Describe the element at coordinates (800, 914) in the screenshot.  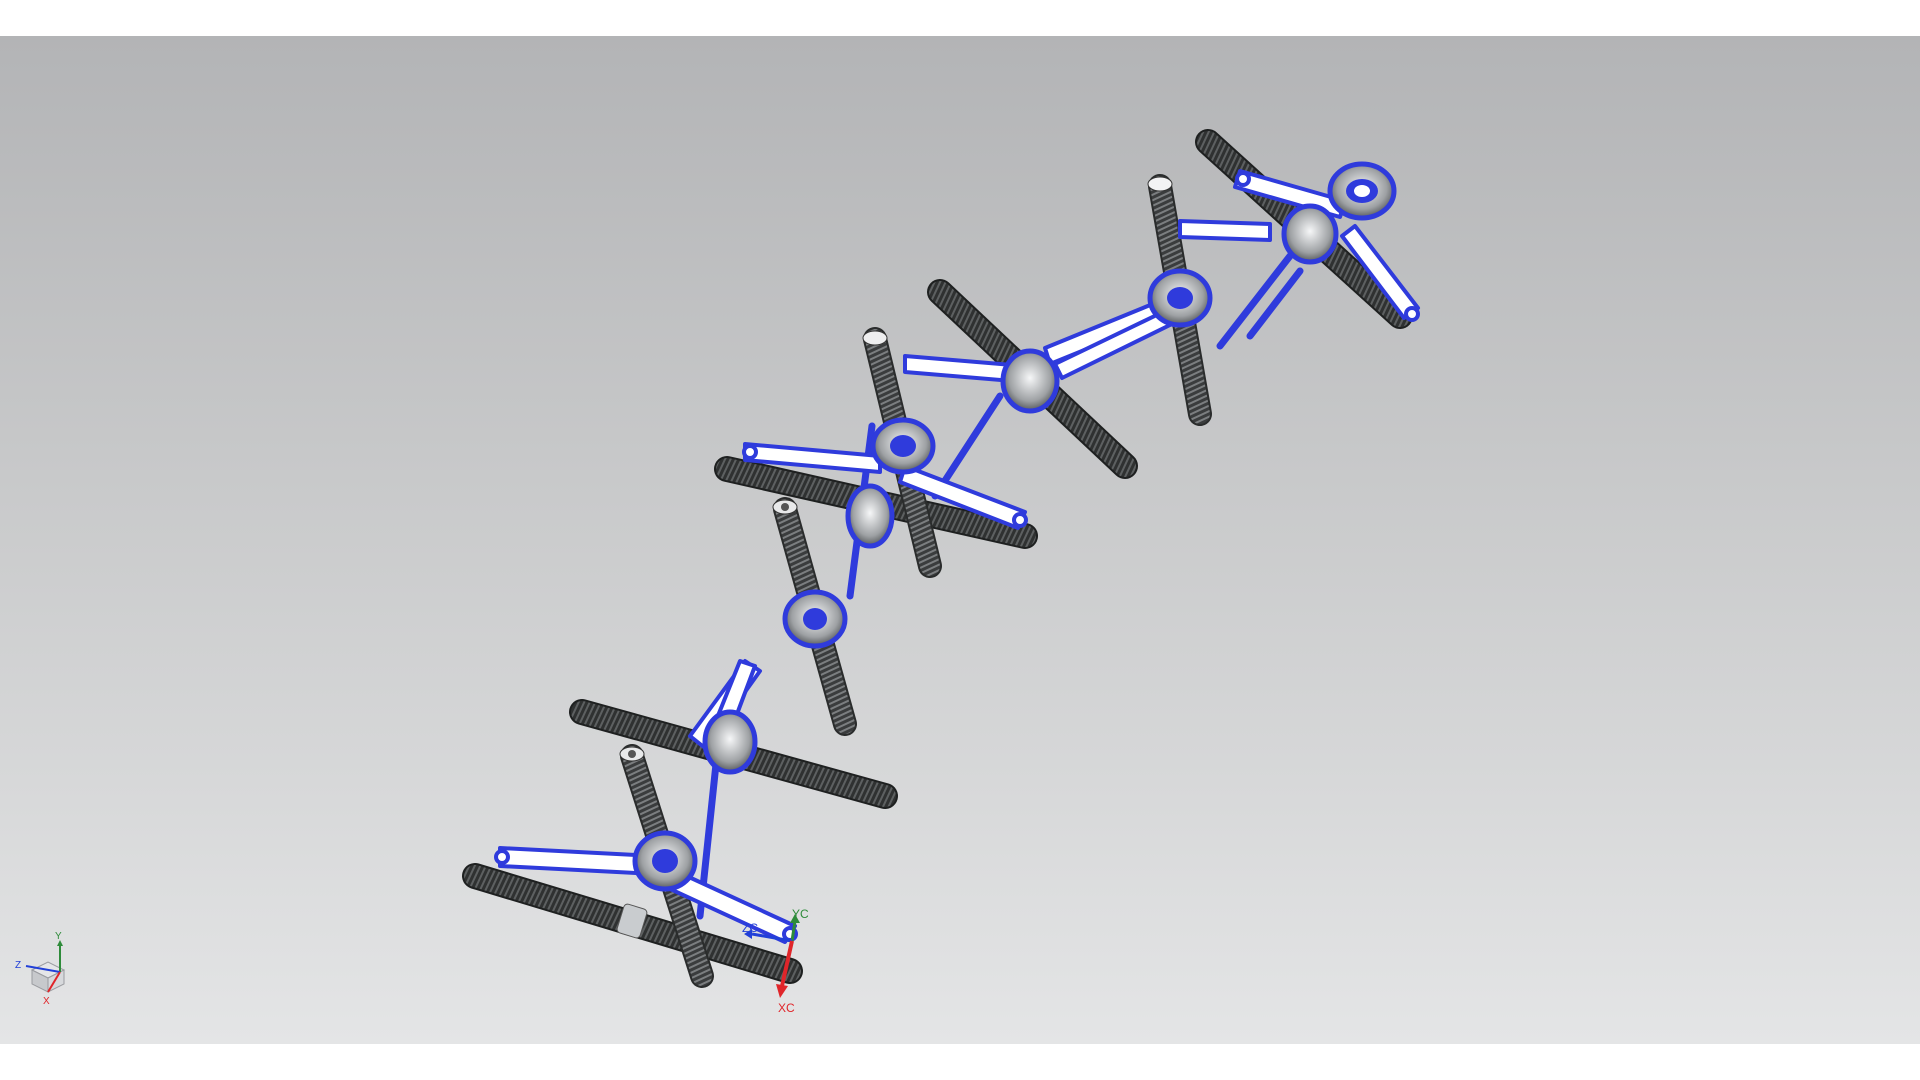
I see `csys-yc-label: YC` at that location.